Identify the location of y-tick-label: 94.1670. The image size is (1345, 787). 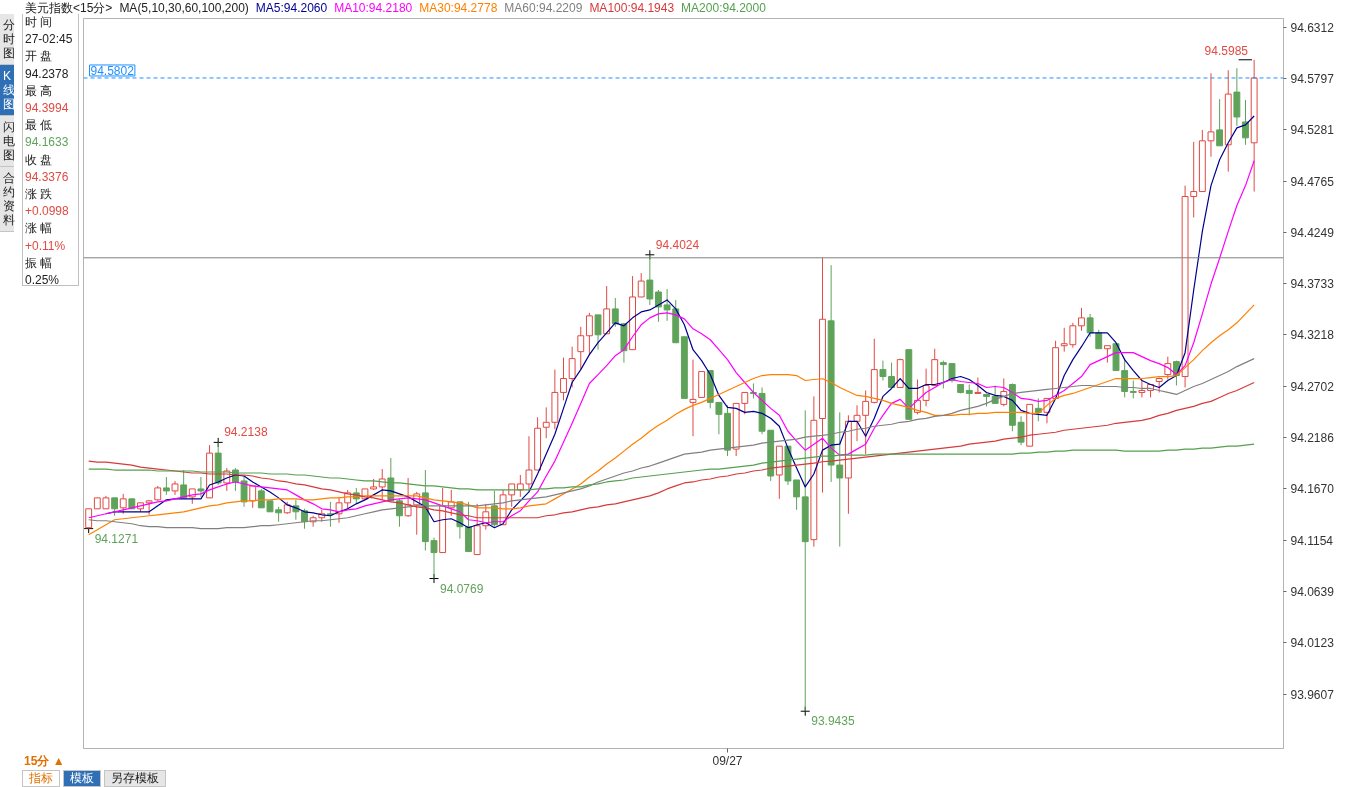
(1312, 489).